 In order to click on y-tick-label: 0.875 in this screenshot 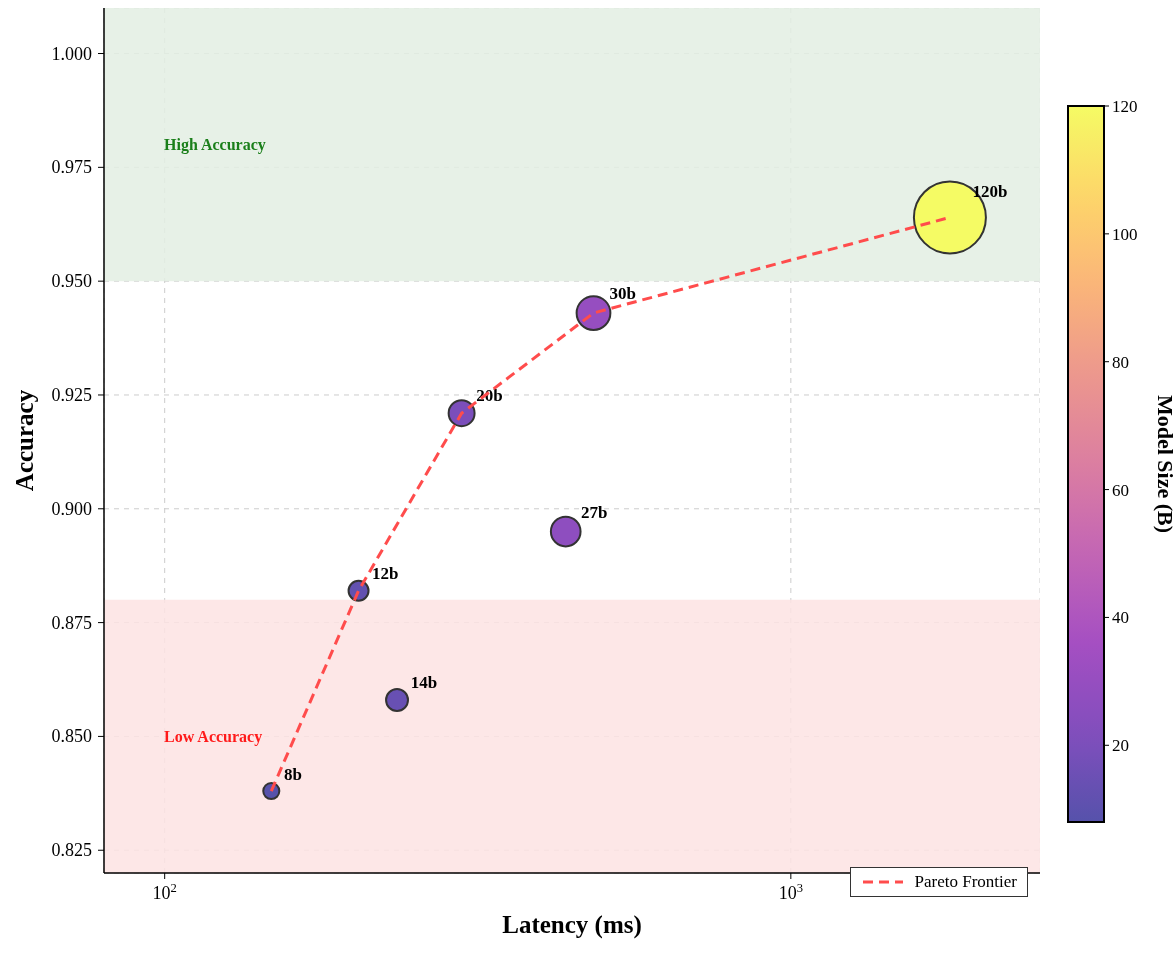, I will do `click(71, 622)`.